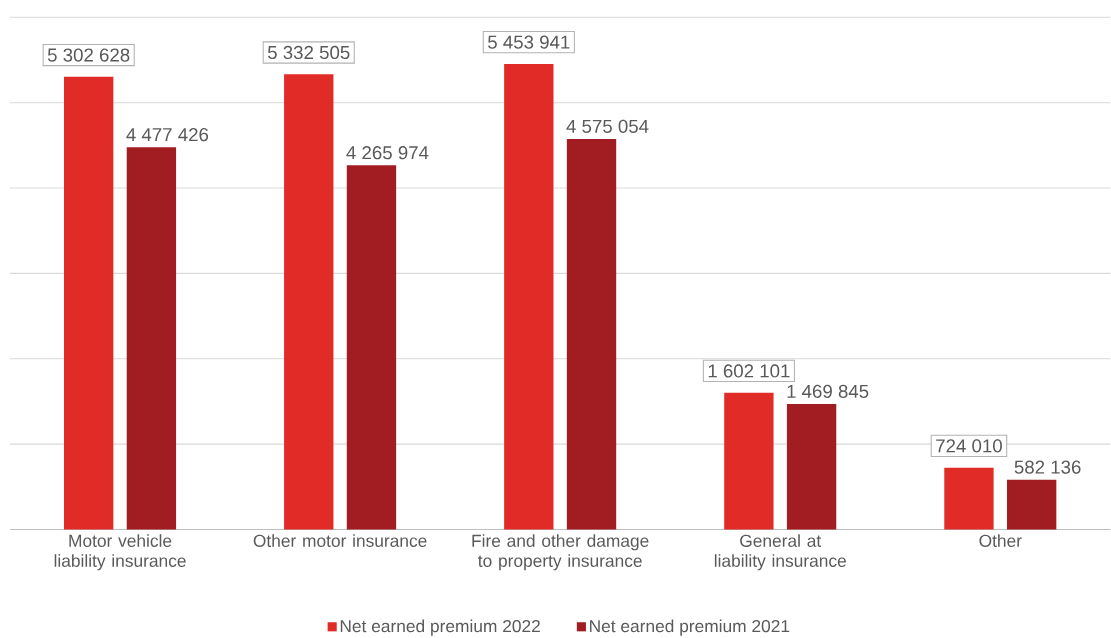 The image size is (1111, 638). What do you see at coordinates (529, 42) in the screenshot?
I see `data-label: 5 453 941` at bounding box center [529, 42].